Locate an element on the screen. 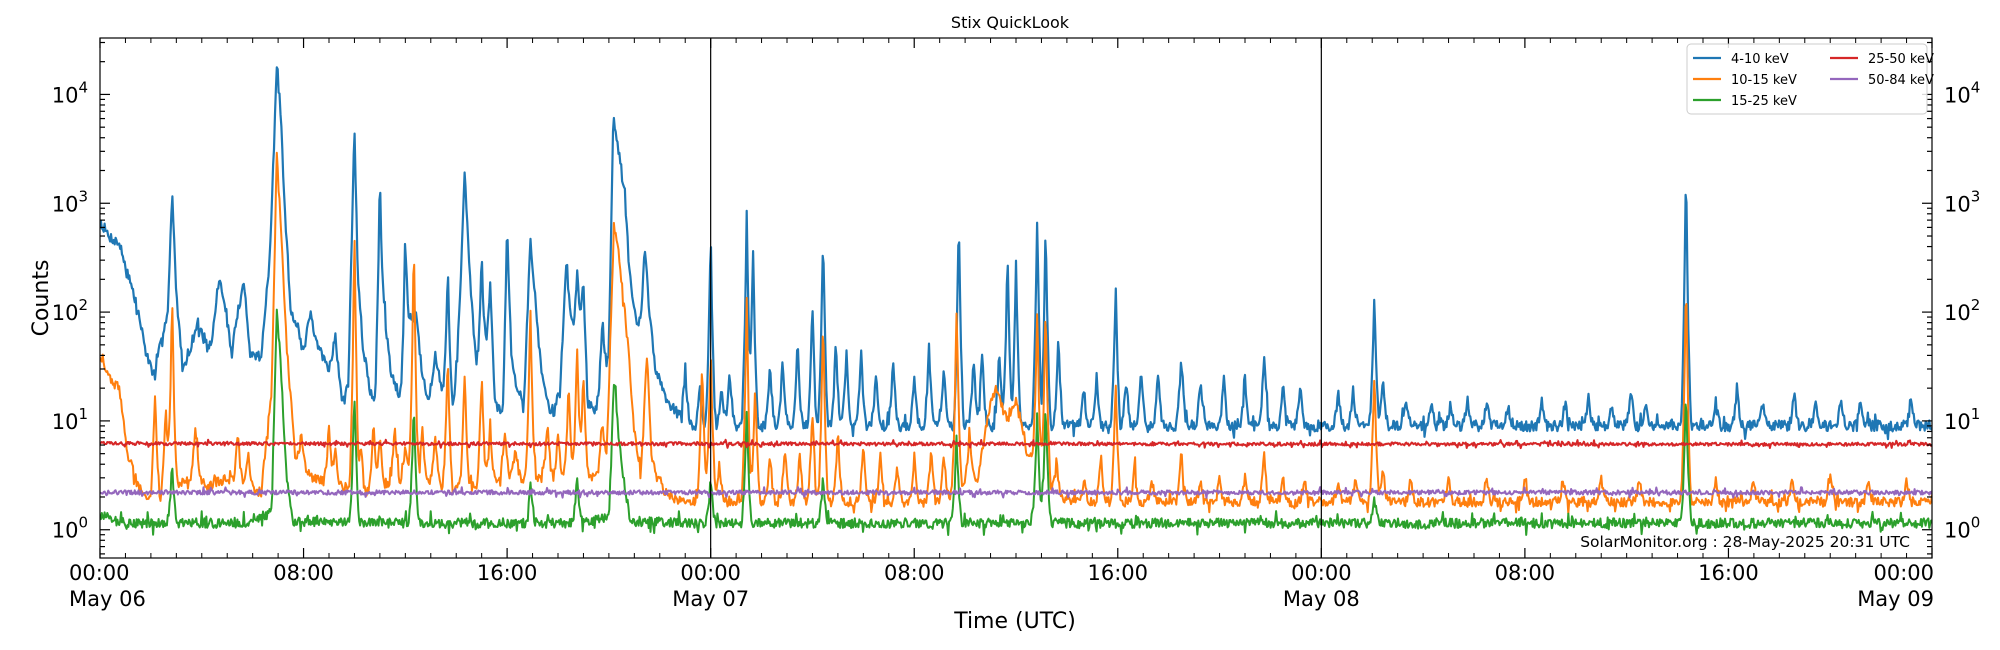  y-tick-label-right: 10⁰ is located at coordinates (1962, 528).